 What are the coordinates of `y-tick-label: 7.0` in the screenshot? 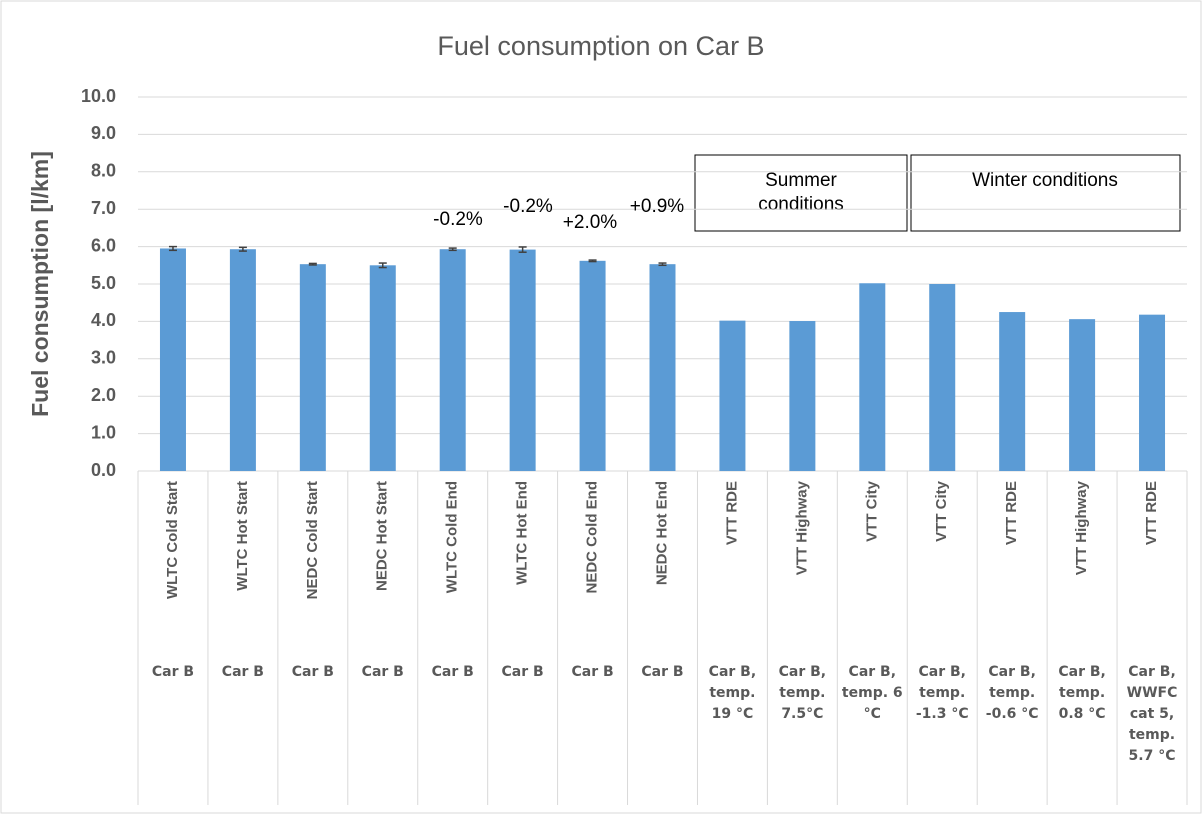 It's located at (103, 208).